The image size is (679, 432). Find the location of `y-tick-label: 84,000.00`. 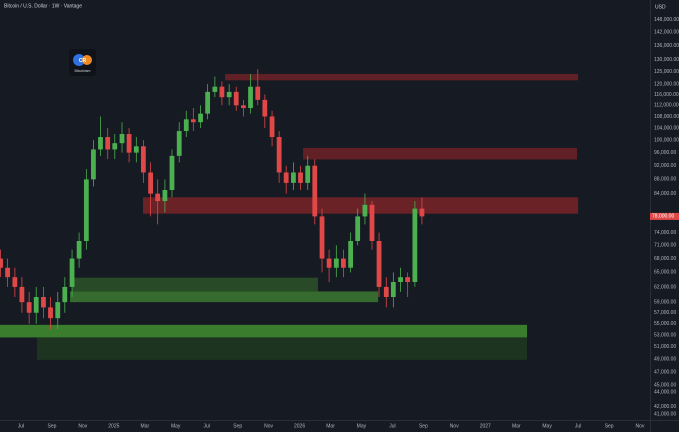

y-tick-label: 84,000.00 is located at coordinates (665, 194).